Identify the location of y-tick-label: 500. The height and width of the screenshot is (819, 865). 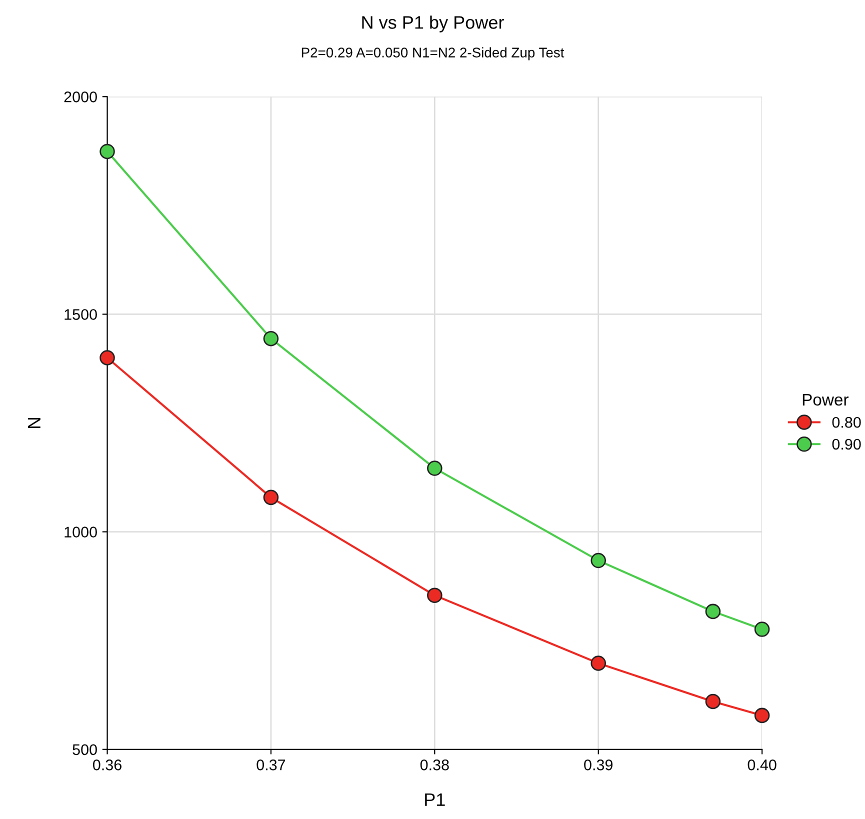
(84, 750).